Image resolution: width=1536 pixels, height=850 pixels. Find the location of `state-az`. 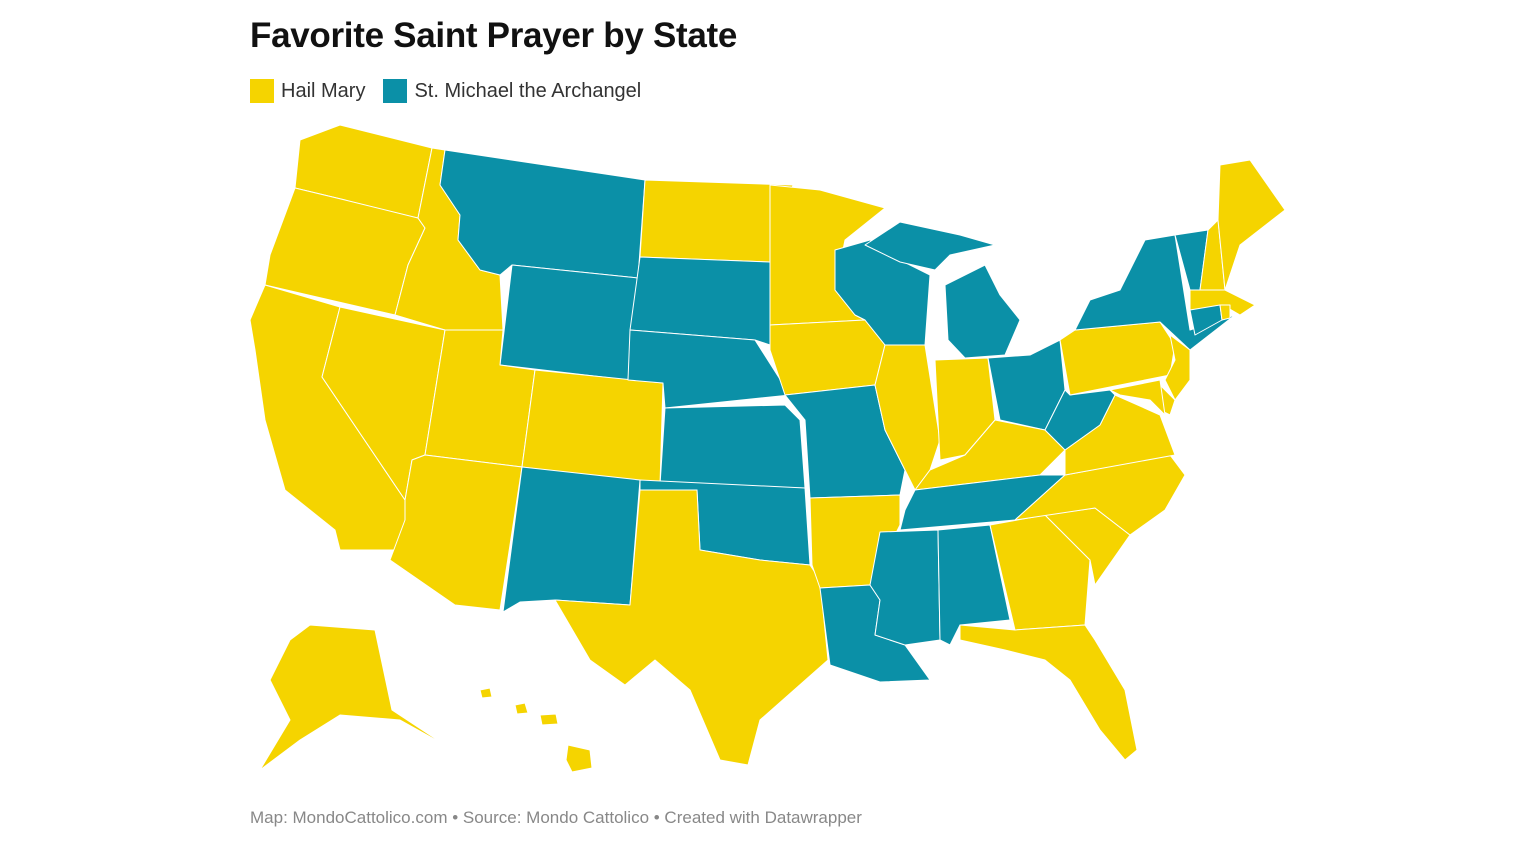

state-az is located at coordinates (456, 532).